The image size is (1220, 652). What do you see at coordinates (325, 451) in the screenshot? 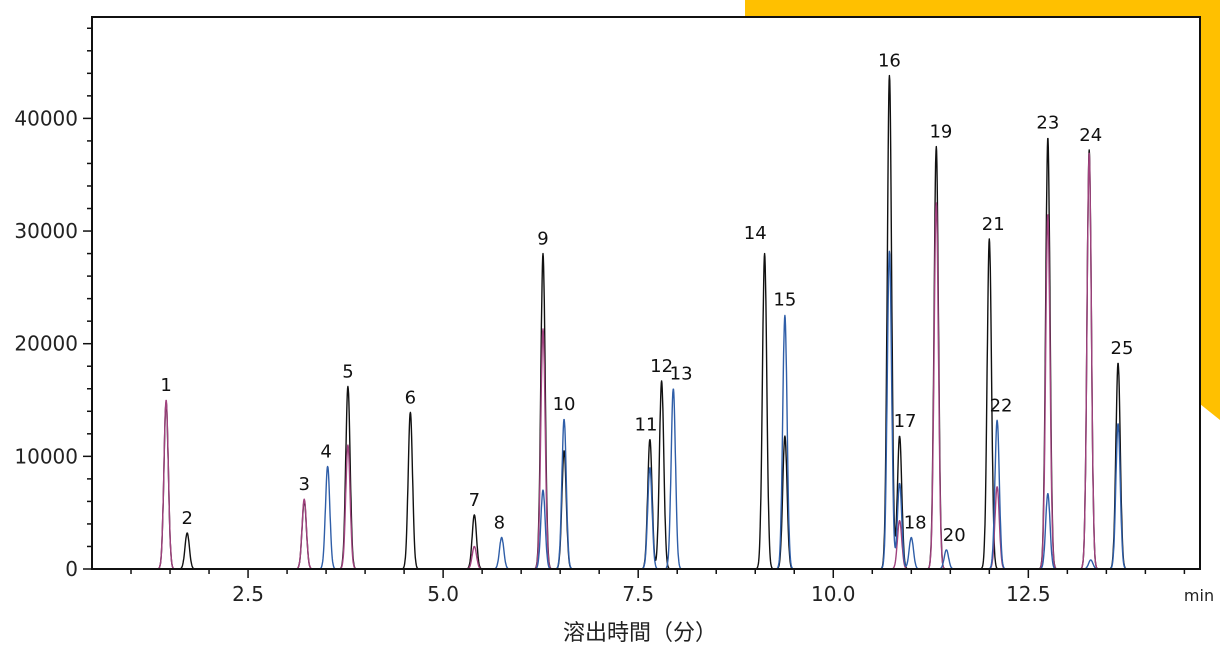
I see `peak-label: 4` at bounding box center [325, 451].